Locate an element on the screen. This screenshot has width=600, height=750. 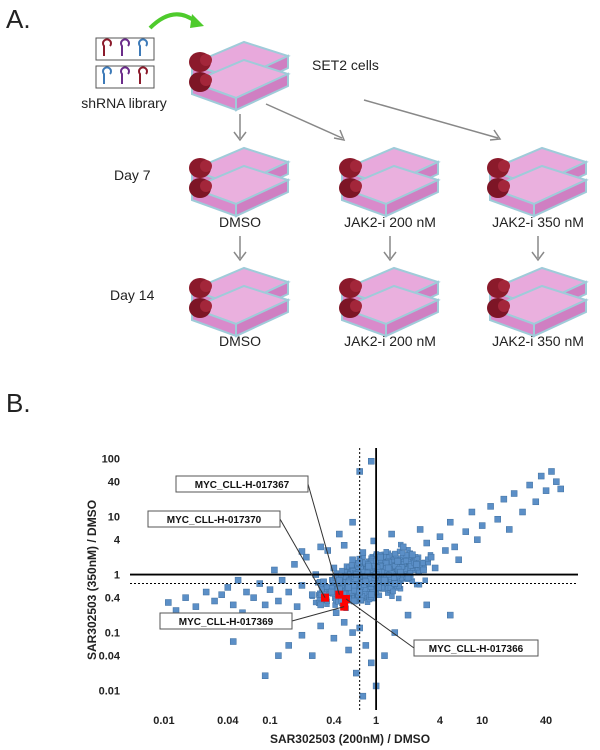
callout-label: MYC_CLL-H-017366 is located at coordinates (476, 649).